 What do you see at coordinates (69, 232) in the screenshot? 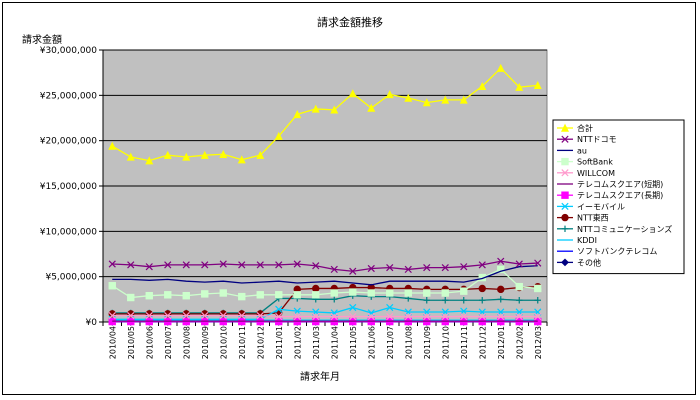
I see `y-tick-label-2: ¥10,000,000` at bounding box center [69, 232].